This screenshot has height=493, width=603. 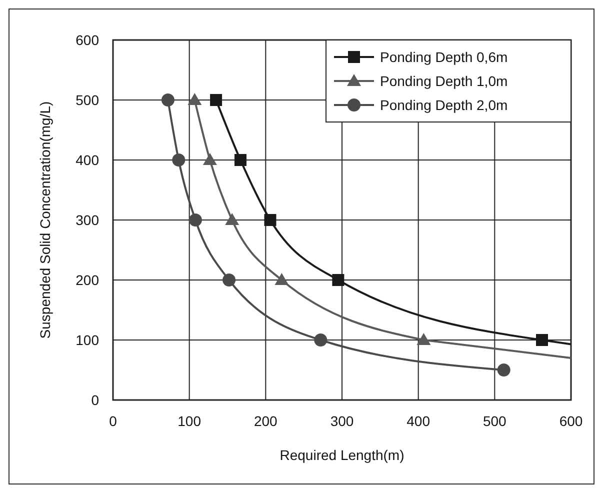 What do you see at coordinates (88, 340) in the screenshot?
I see `y-tick-label: 100` at bounding box center [88, 340].